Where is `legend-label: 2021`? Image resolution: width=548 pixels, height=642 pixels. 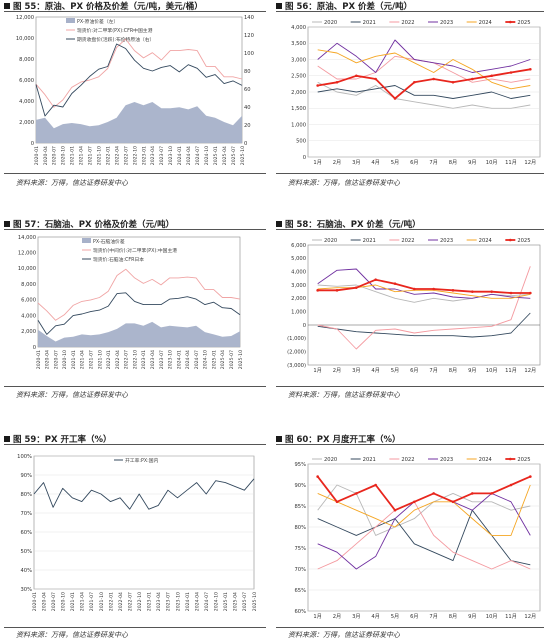 legend-label: 2021 is located at coordinates (369, 23).